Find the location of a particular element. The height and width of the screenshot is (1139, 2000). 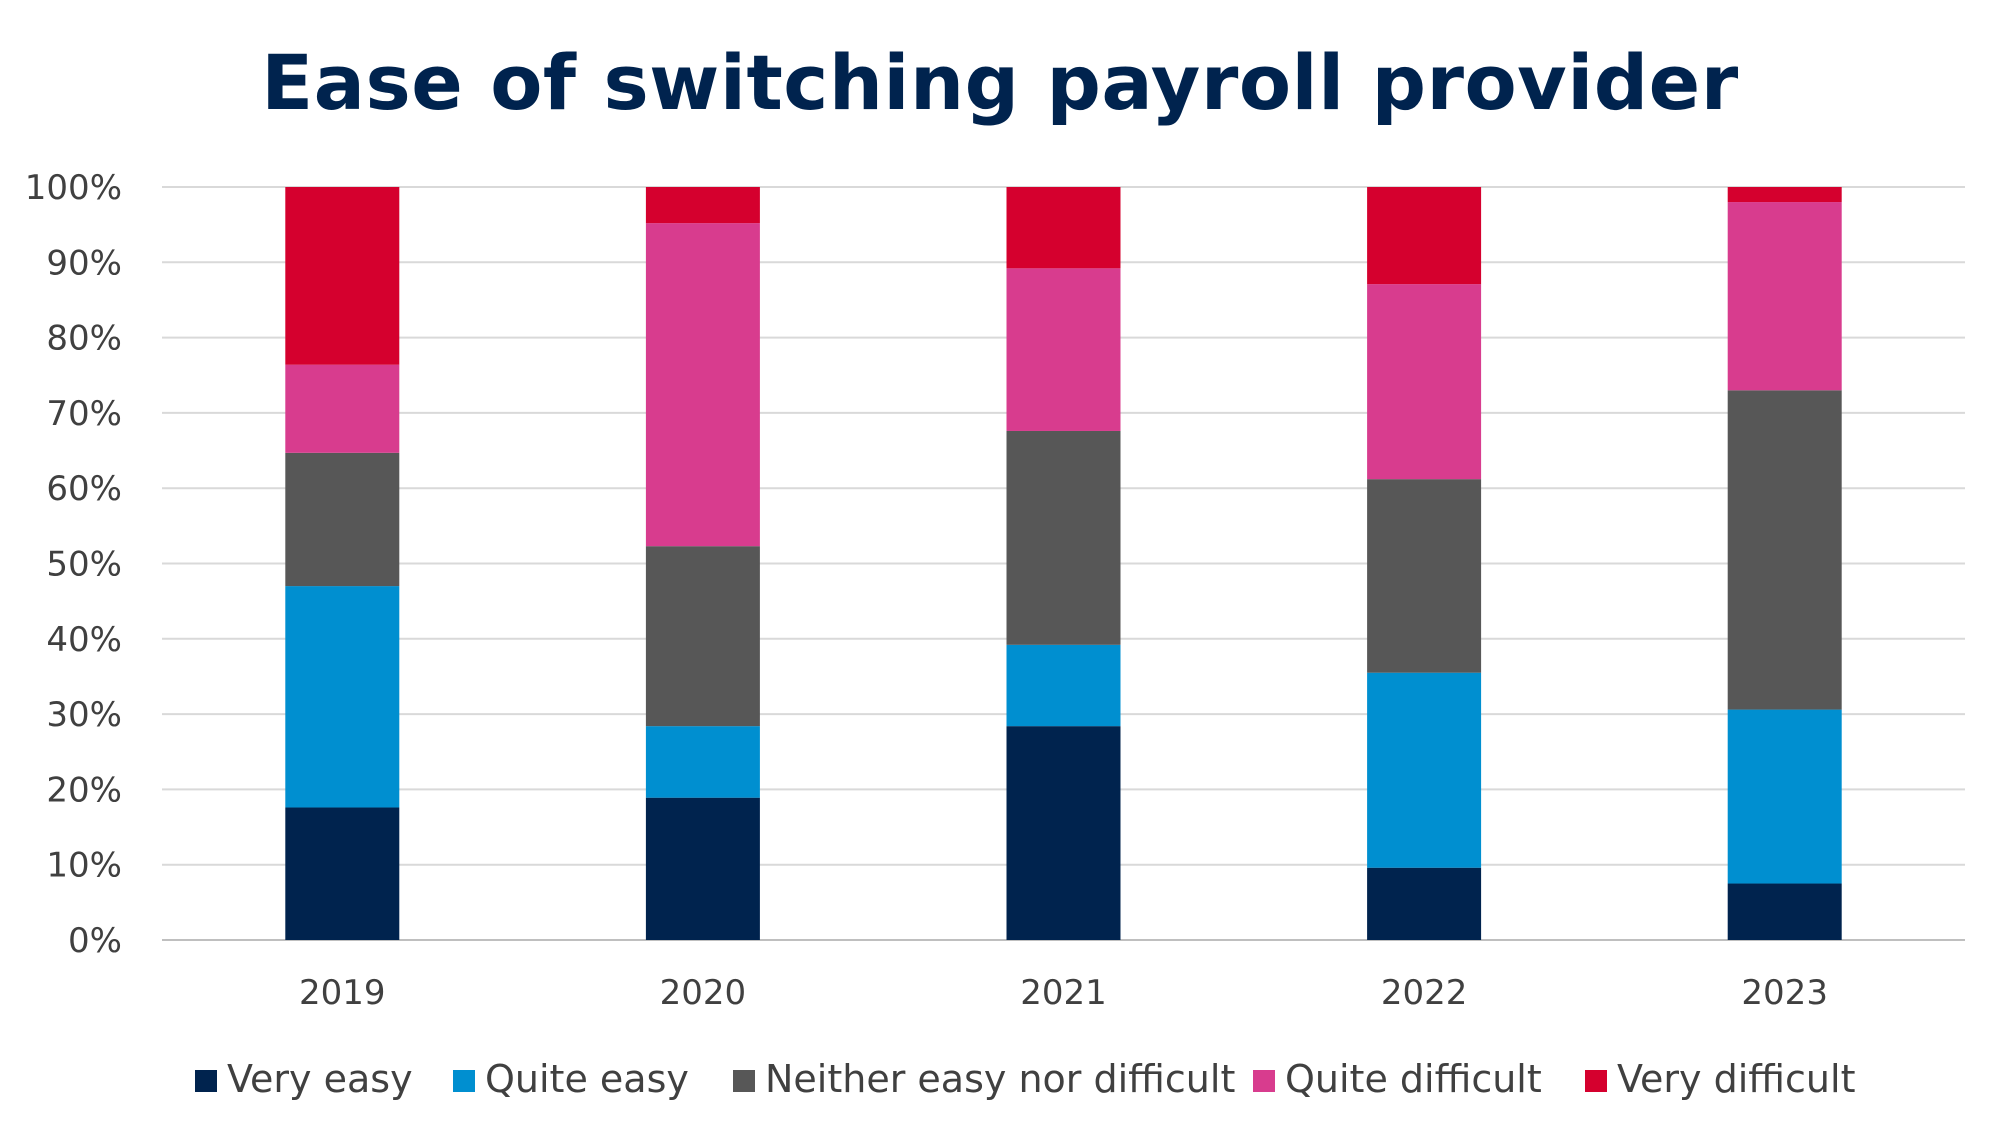

legend-item-very-difficult: Very difficult is located at coordinates (1720, 1079).